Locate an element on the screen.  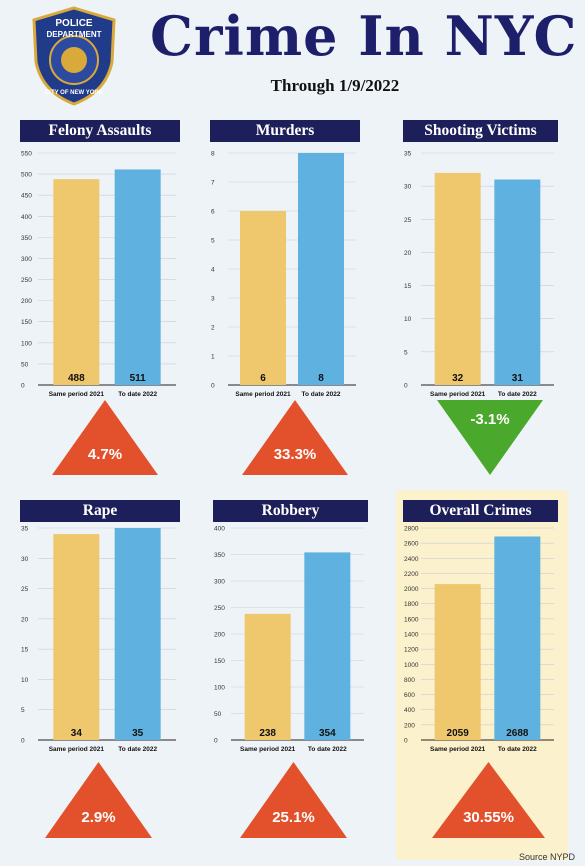
murders-tick-label: 1 is located at coordinates (213, 357).